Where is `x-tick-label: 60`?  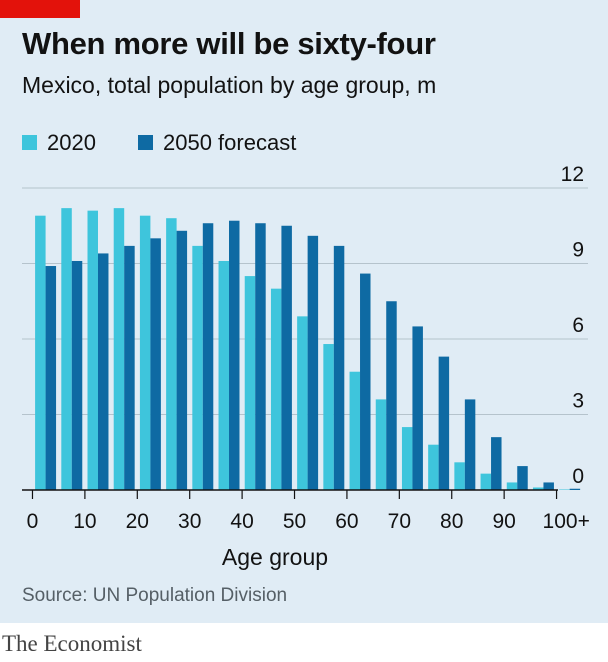
x-tick-label: 60 is located at coordinates (346, 521).